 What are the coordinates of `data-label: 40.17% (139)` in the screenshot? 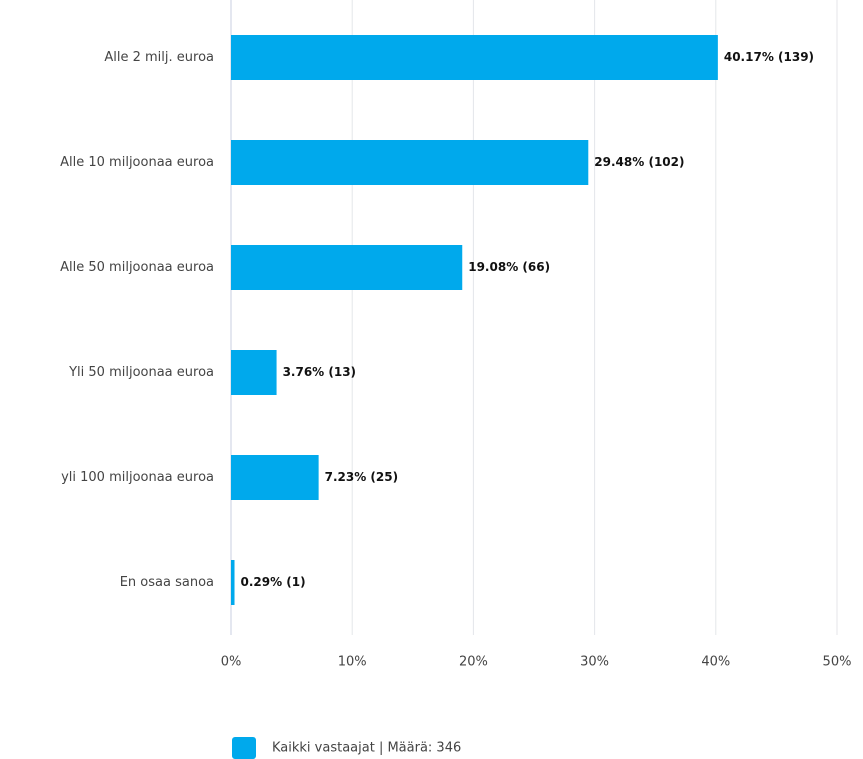 It's located at (769, 57).